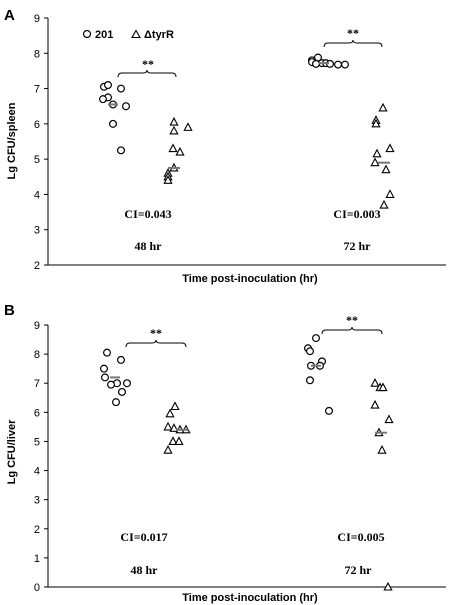 The width and height of the screenshot is (454, 605). I want to click on panel-a-y-label: Lg CFU/spleen, so click(12, 140).